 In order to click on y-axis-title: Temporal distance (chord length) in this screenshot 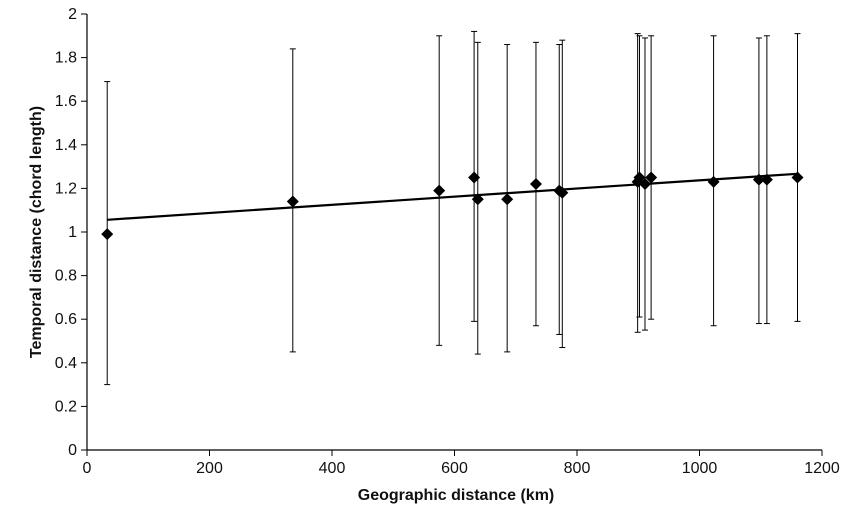, I will do `click(36, 232)`.